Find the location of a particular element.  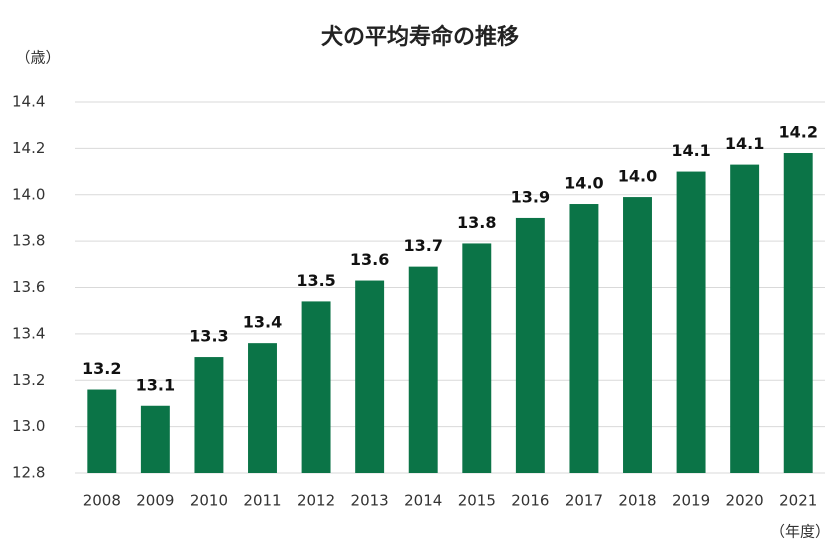

y-axis-label: （歳） is located at coordinates (37, 58).